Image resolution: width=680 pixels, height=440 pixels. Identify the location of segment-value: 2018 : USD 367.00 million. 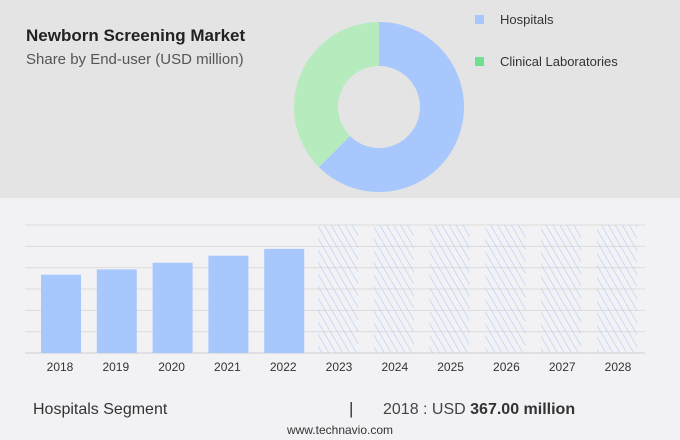
(479, 410).